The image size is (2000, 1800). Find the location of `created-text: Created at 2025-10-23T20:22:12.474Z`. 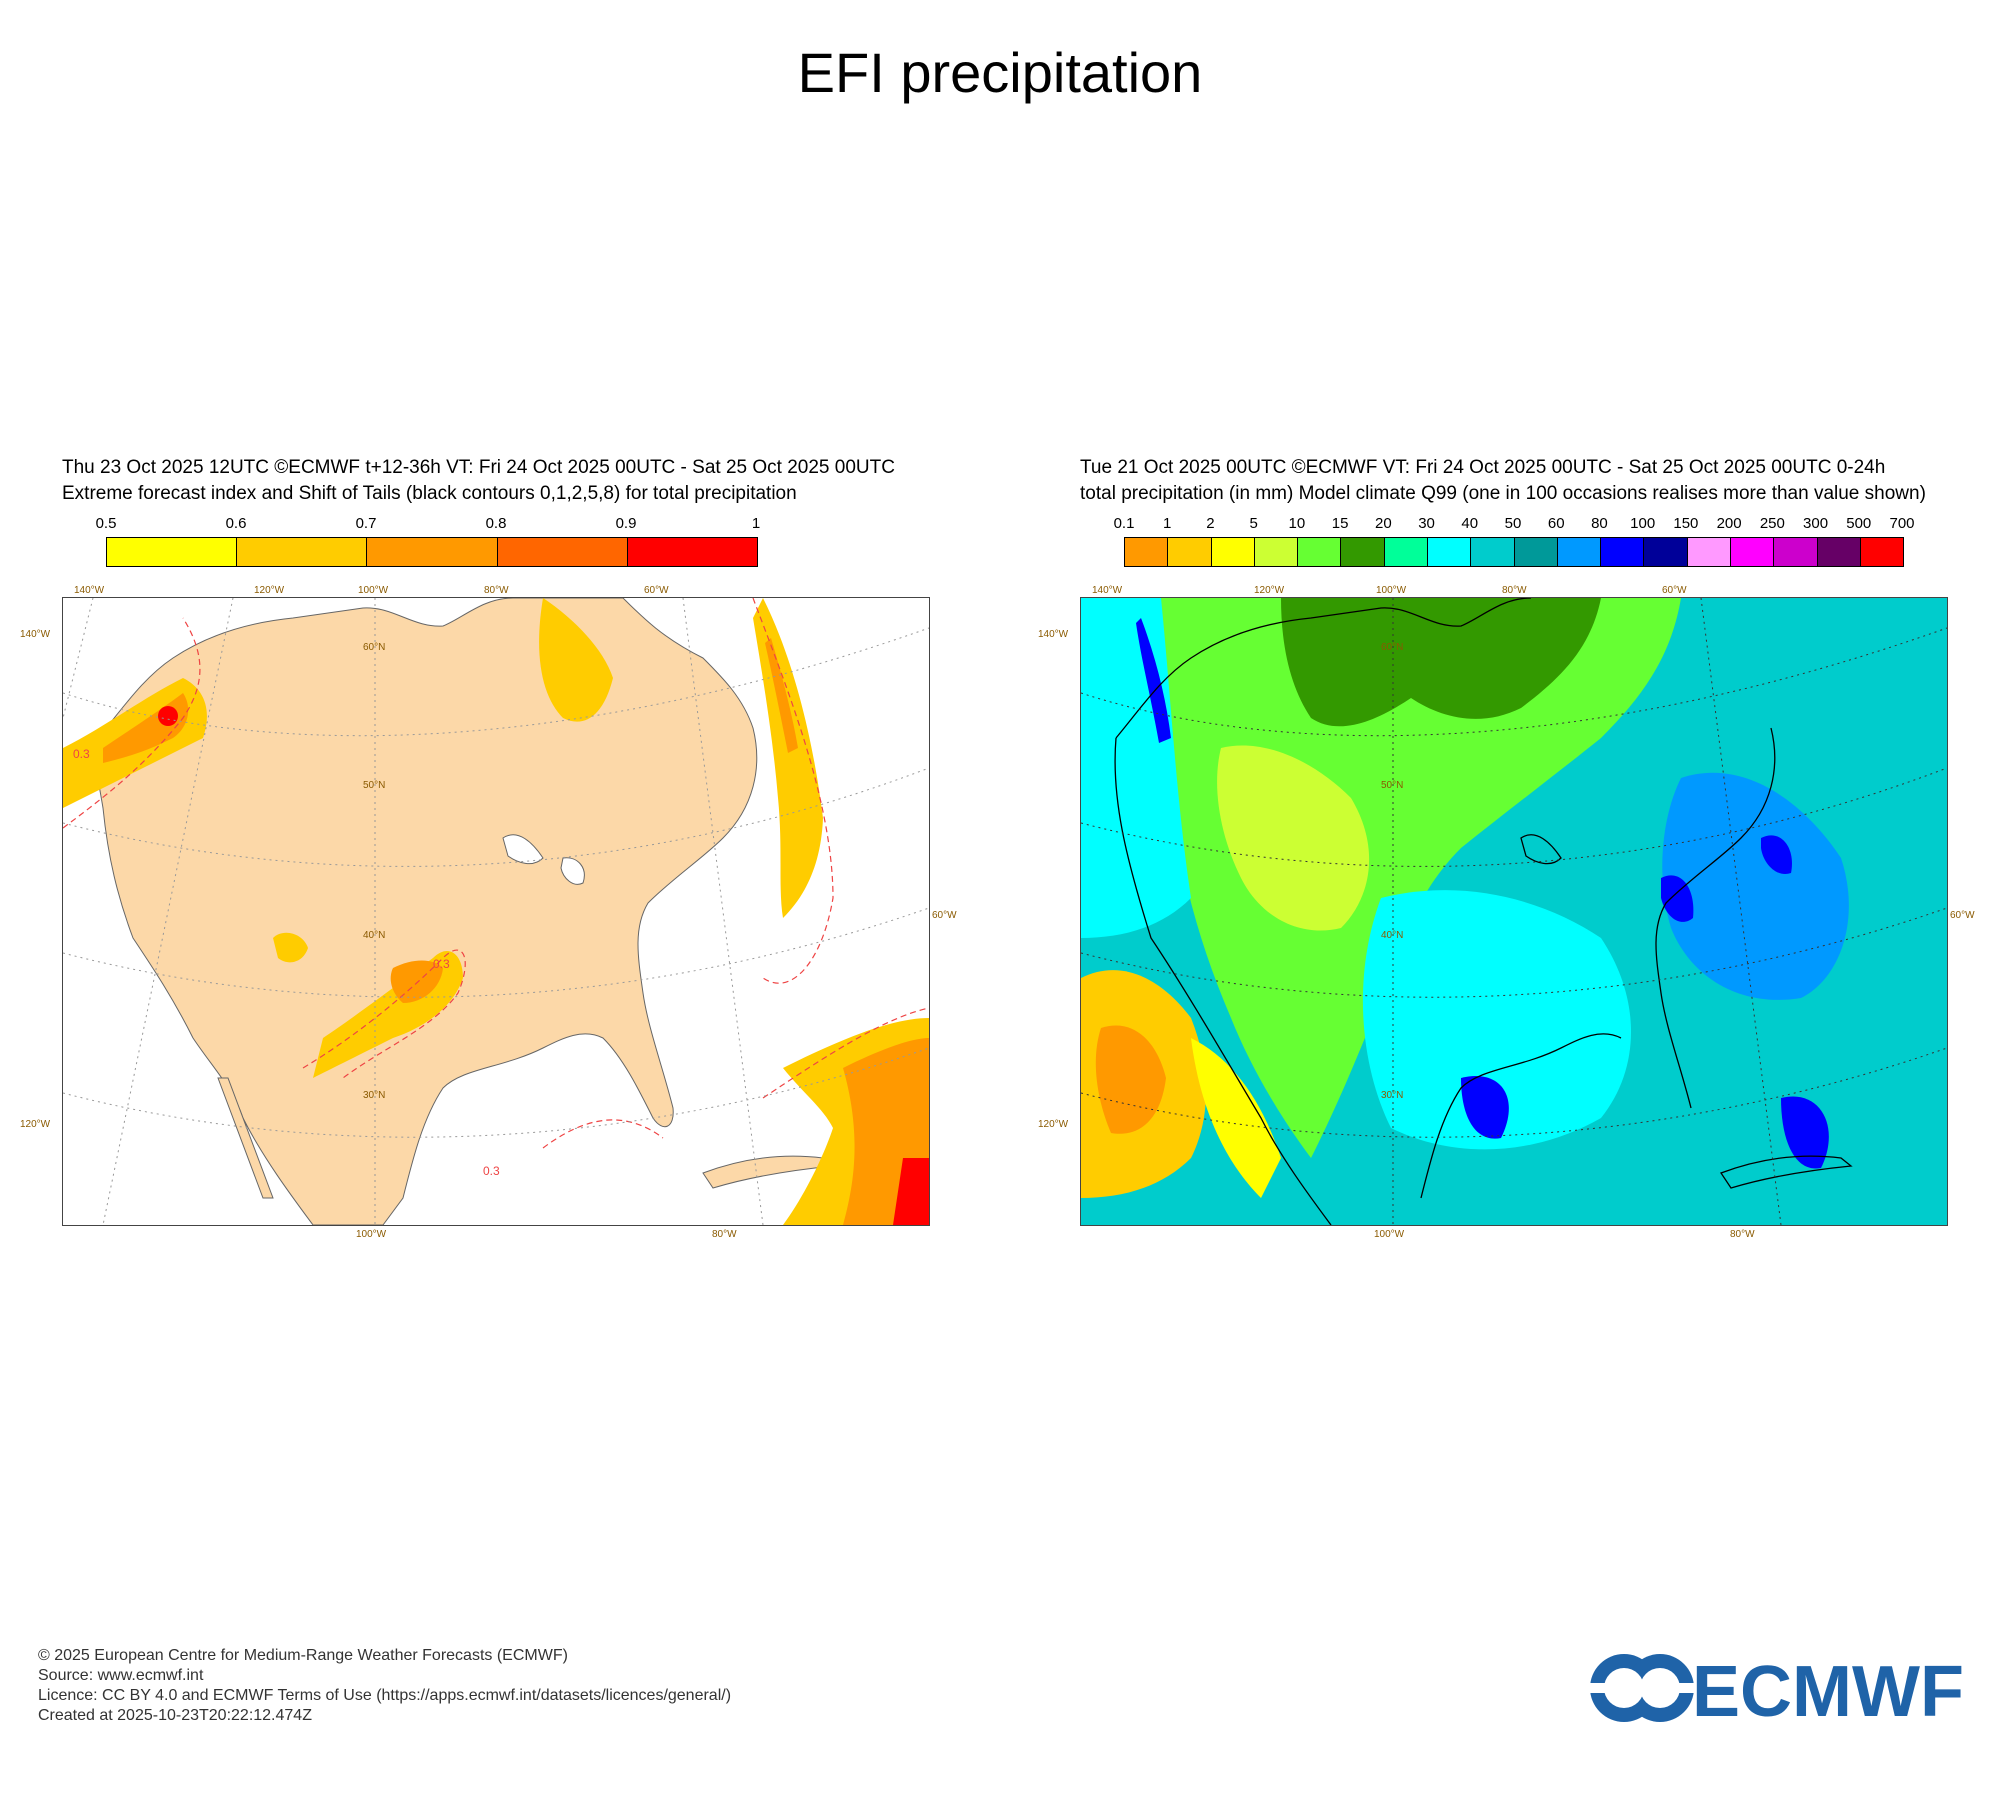

created-text: Created at 2025-10-23T20:22:12.474Z is located at coordinates (175, 1715).